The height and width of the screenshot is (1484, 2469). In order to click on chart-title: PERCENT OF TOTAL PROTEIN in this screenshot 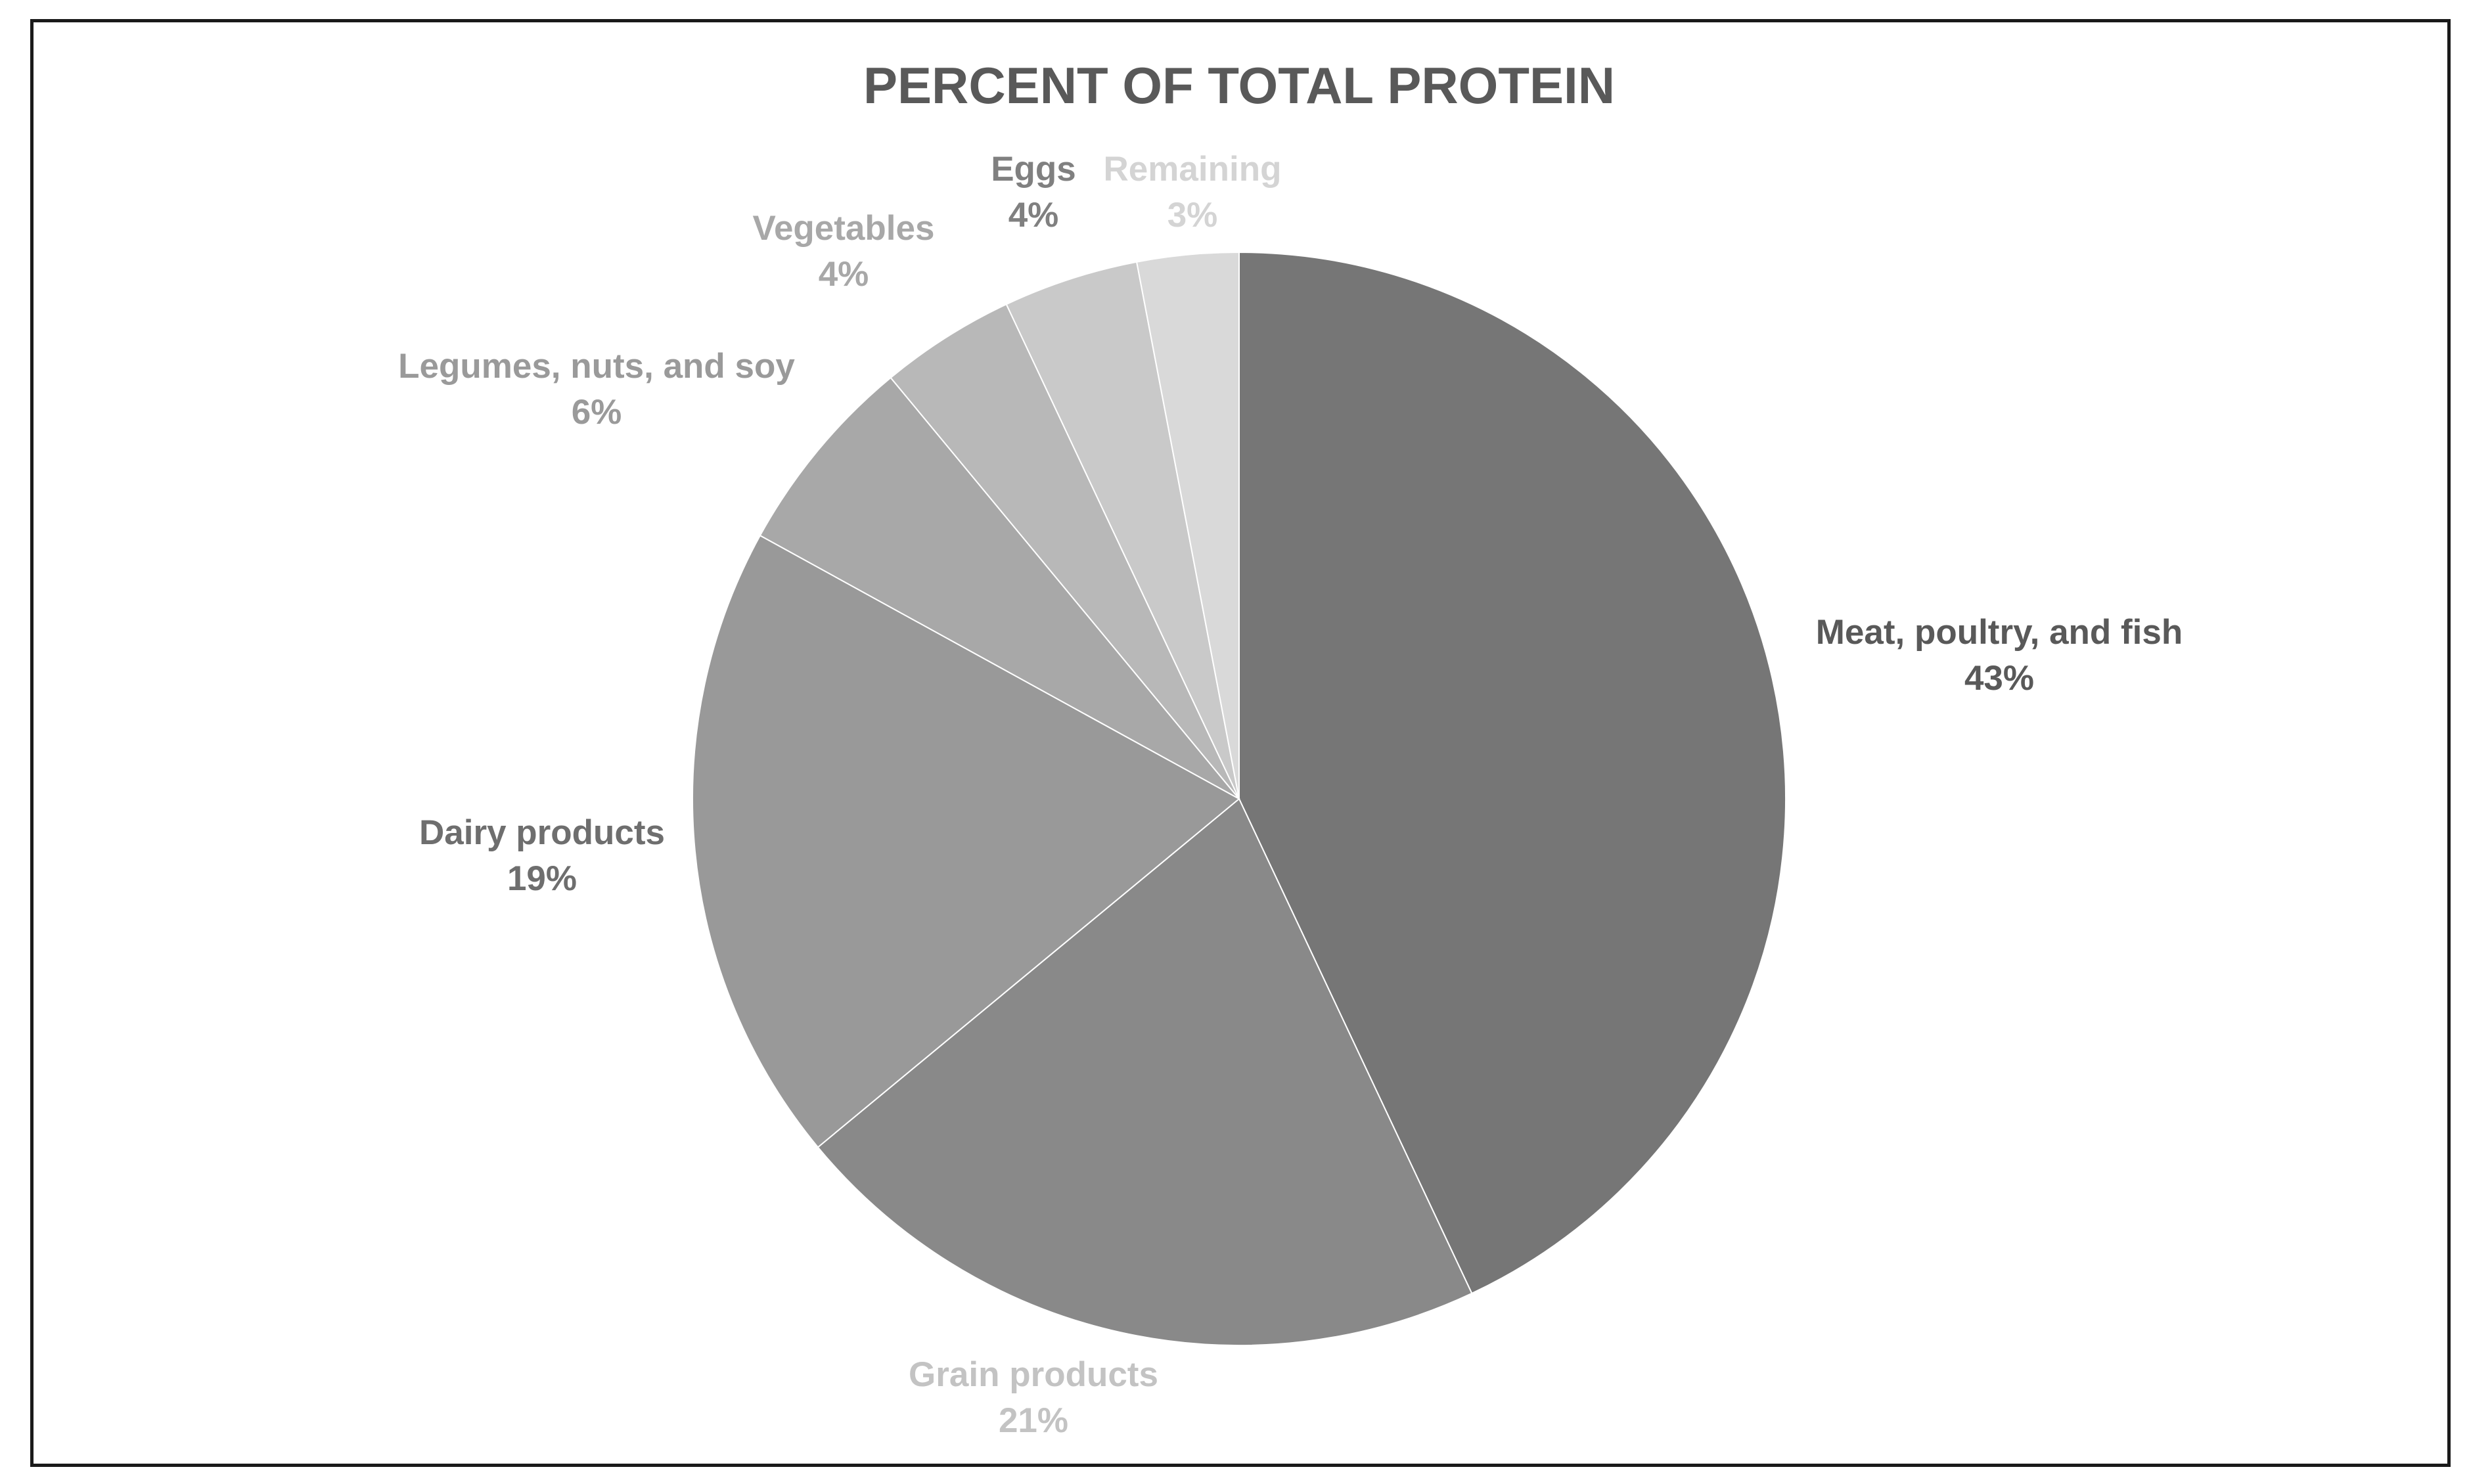, I will do `click(1239, 85)`.